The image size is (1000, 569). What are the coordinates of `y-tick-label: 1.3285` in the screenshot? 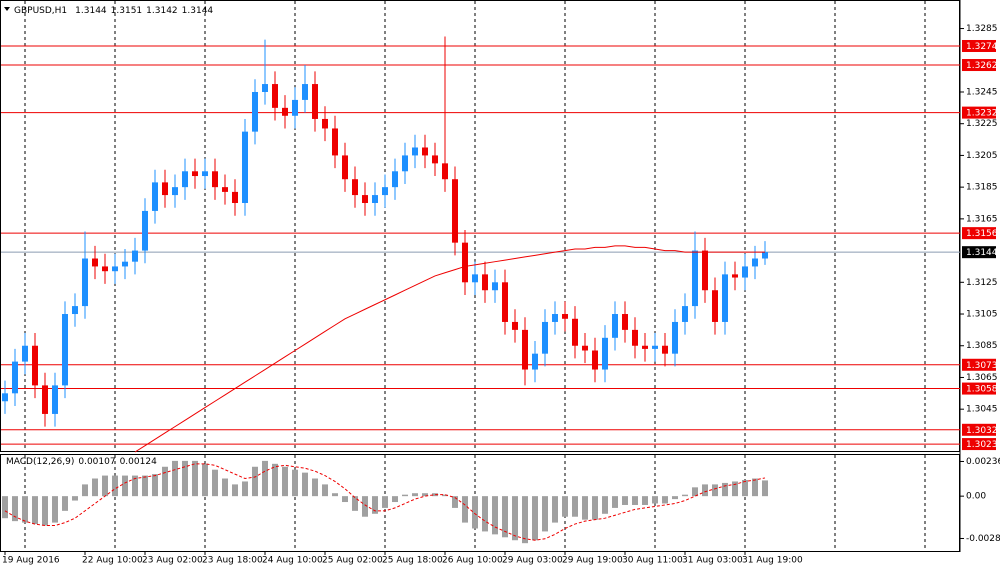 It's located at (982, 29).